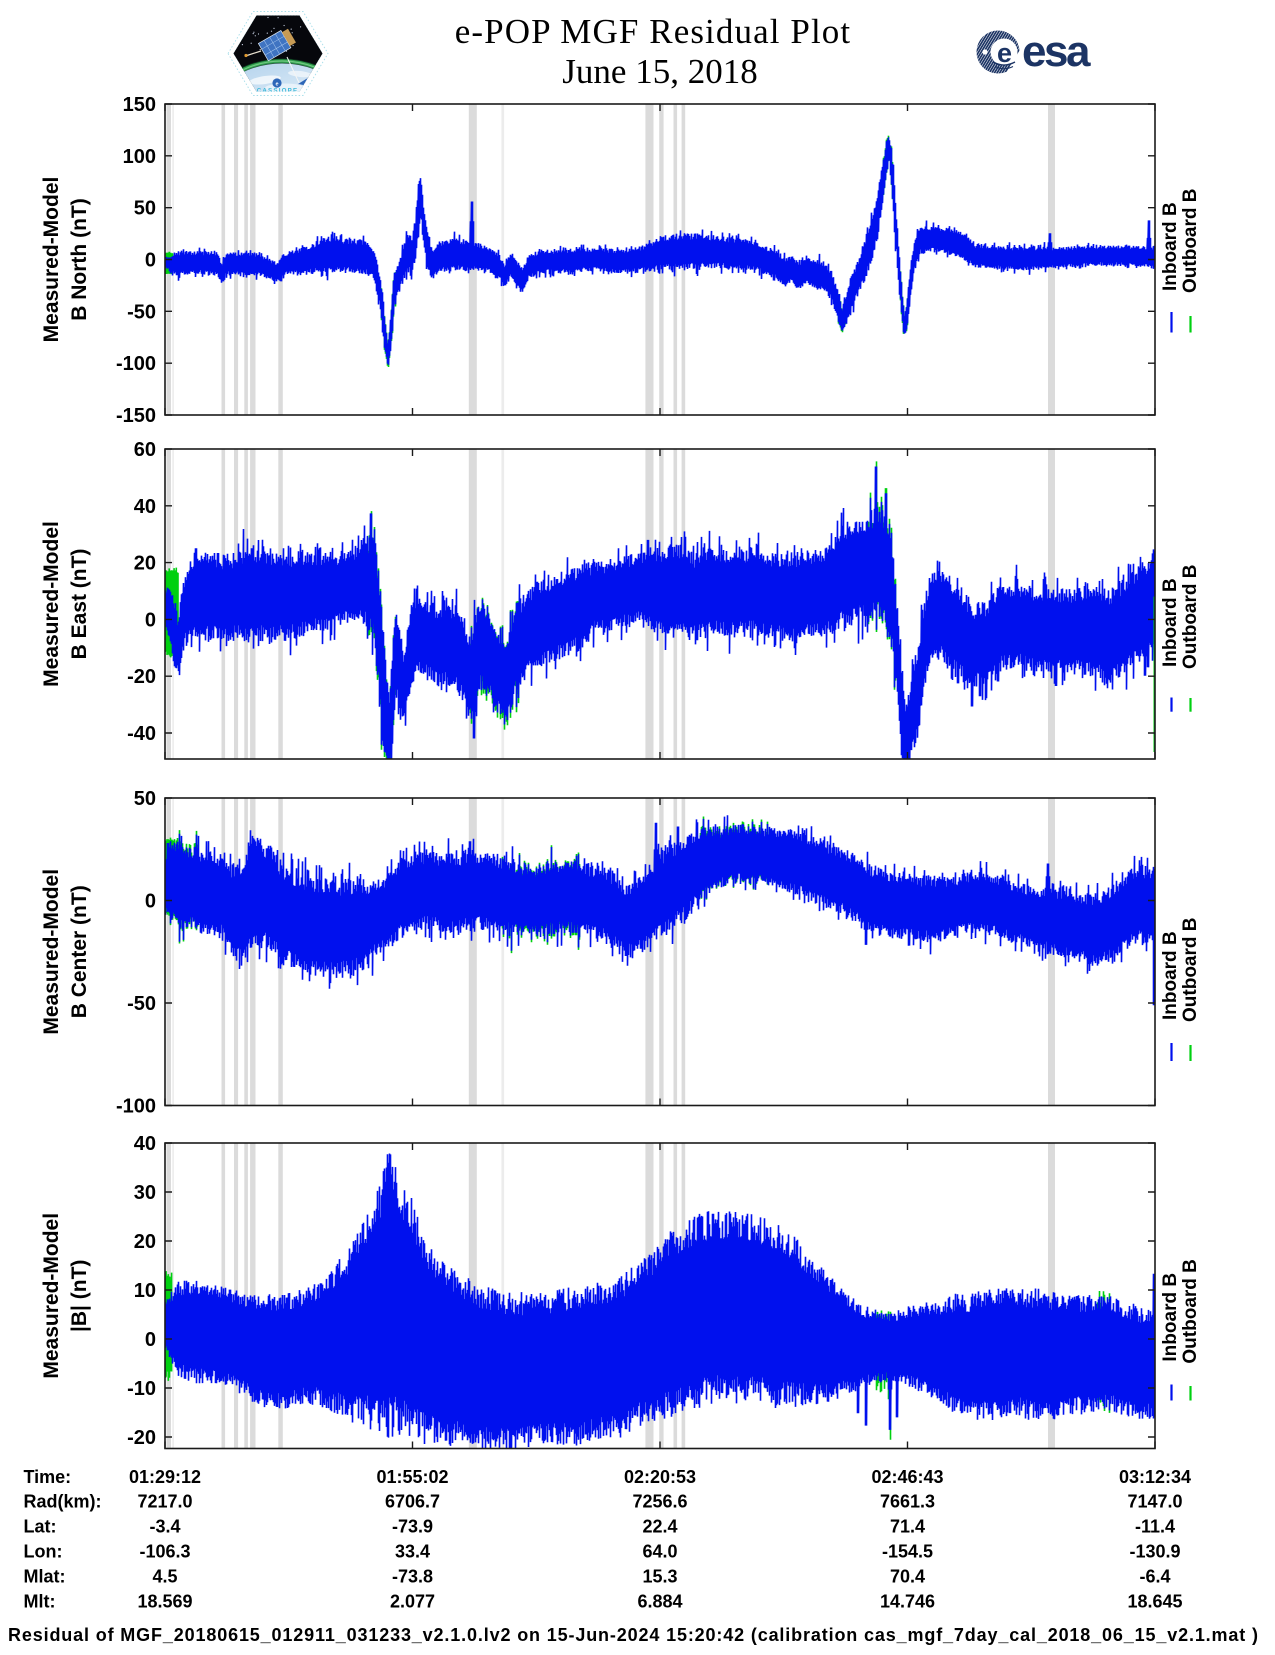  What do you see at coordinates (907, 1477) in the screenshot?
I see `svg-text: 02:46:43` at bounding box center [907, 1477].